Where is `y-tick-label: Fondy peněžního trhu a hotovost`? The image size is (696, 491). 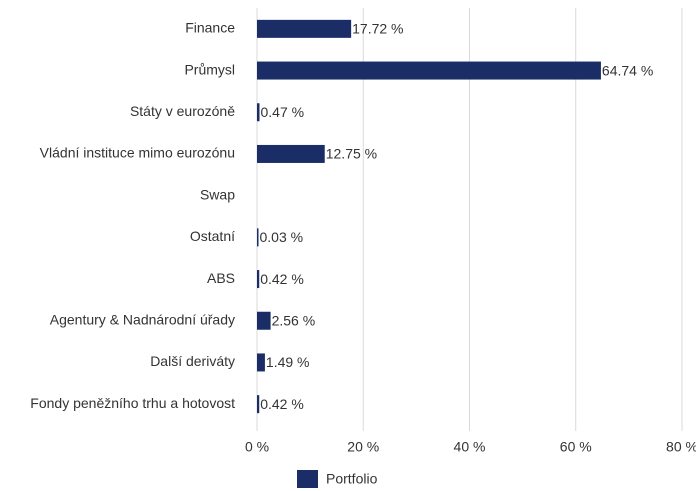 y-tick-label: Fondy peněžního trhu a hotovost is located at coordinates (132, 403).